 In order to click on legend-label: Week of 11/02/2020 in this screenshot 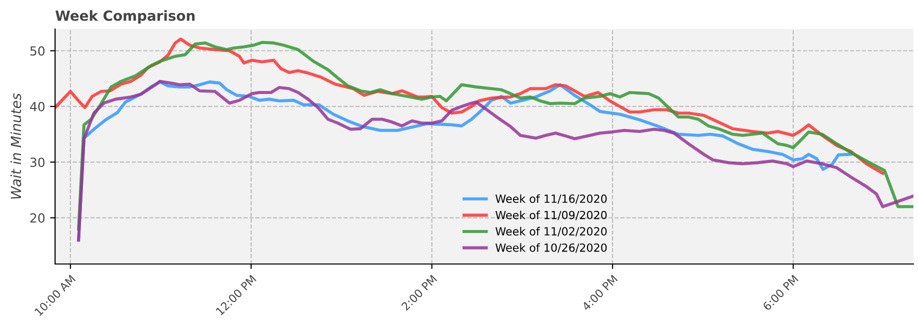, I will do `click(551, 231)`.